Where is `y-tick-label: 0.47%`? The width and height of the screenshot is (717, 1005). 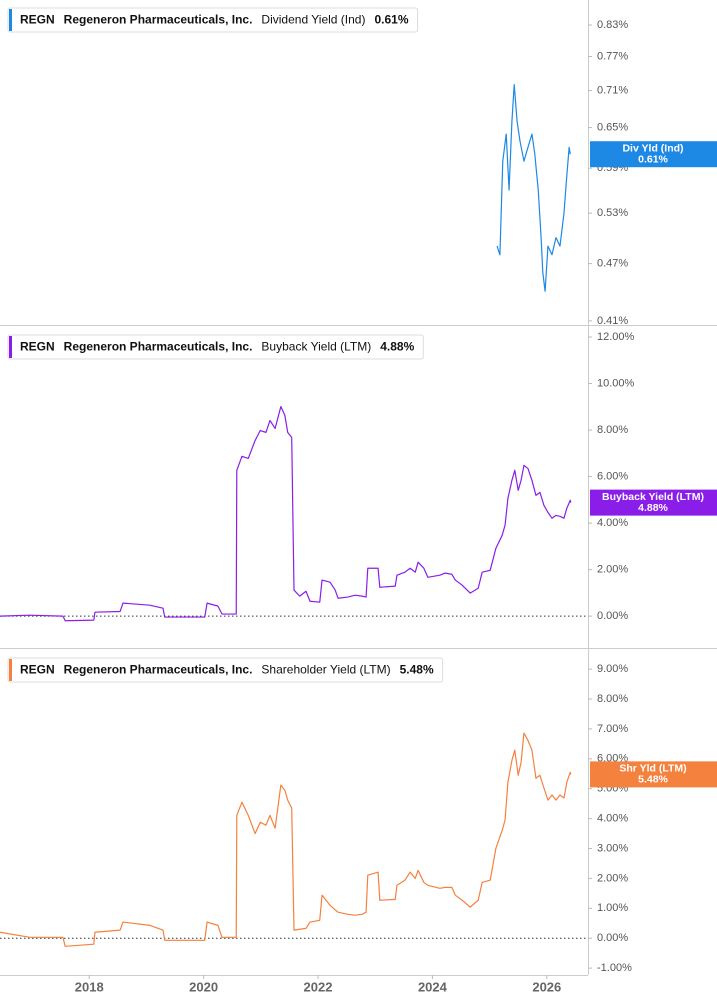 y-tick-label: 0.47% is located at coordinates (612, 263).